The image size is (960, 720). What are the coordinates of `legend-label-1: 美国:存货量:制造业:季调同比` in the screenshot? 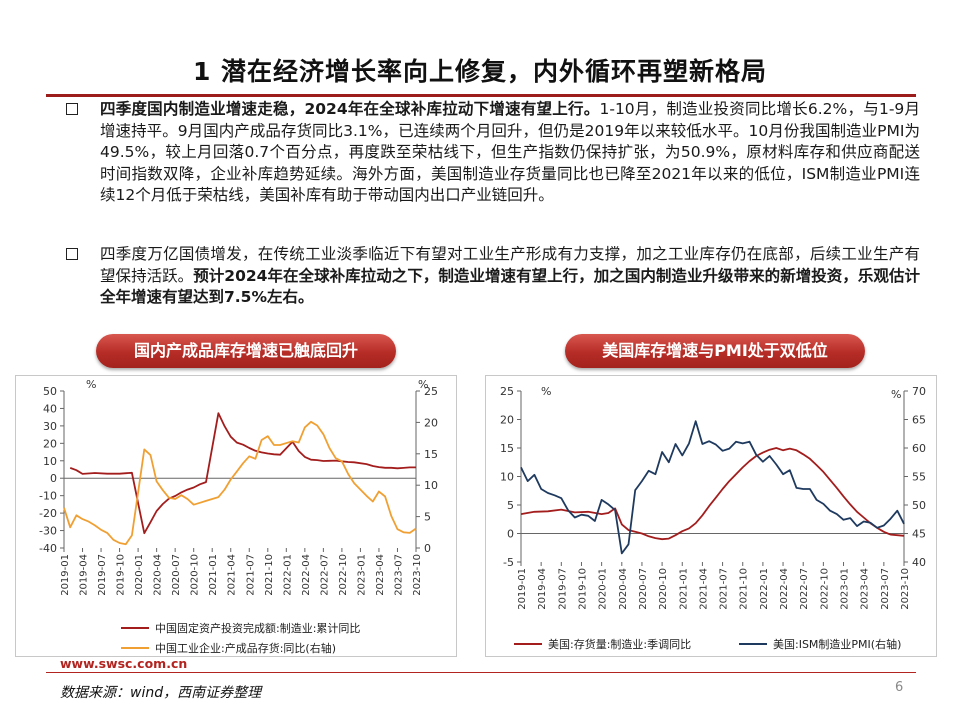 It's located at (619, 644).